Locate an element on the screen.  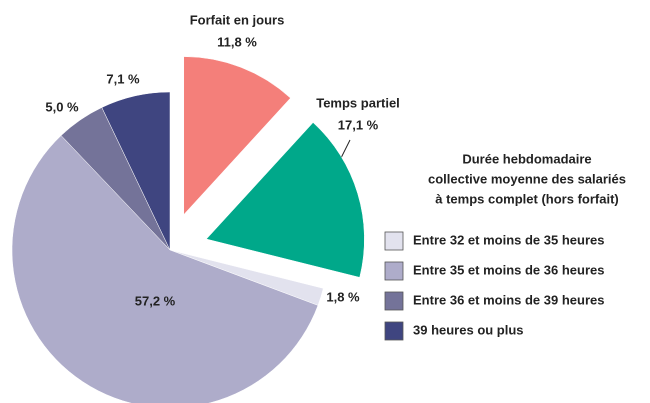
data-label: 17,1 % is located at coordinates (358, 124).